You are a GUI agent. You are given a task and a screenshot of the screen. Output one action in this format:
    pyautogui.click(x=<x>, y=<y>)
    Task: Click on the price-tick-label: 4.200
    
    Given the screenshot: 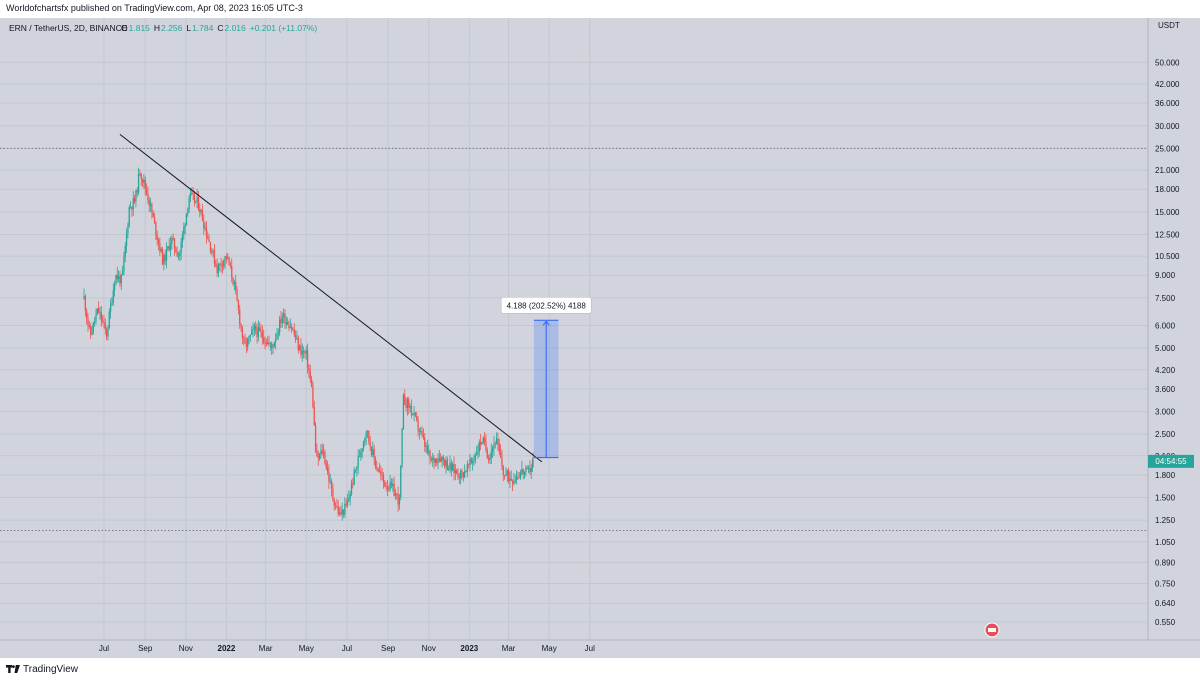 What is the action you would take?
    pyautogui.click(x=1165, y=370)
    